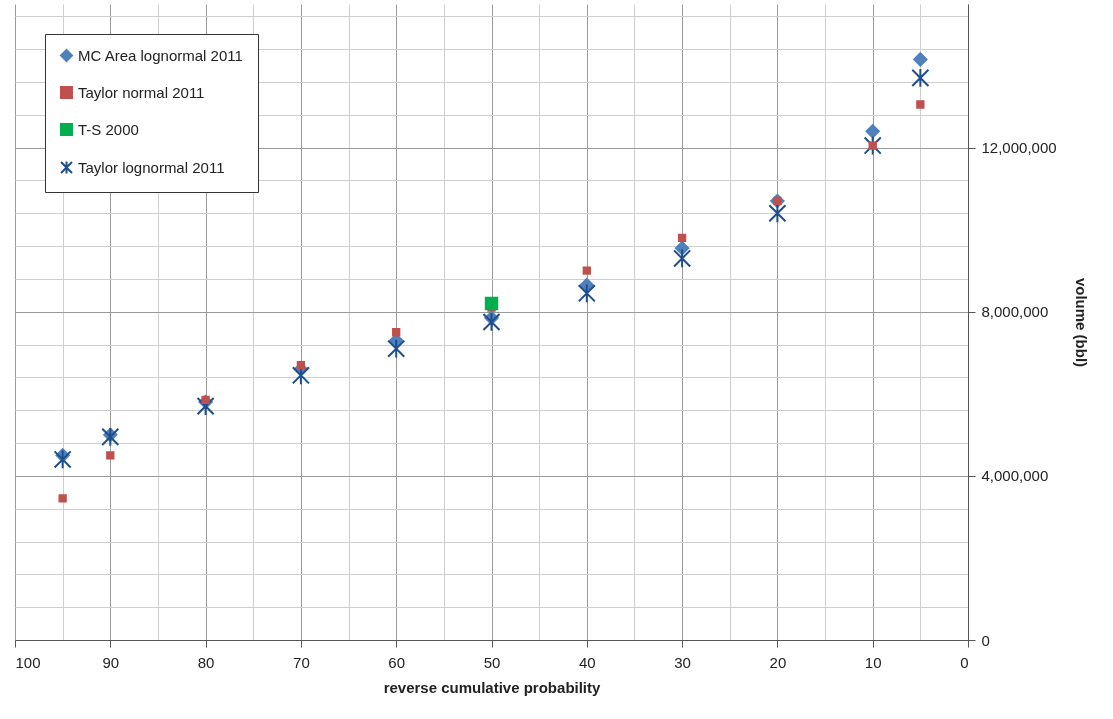  Describe the element at coordinates (1019, 148) in the screenshot. I see `y-tick-label: 12,000,000` at that location.